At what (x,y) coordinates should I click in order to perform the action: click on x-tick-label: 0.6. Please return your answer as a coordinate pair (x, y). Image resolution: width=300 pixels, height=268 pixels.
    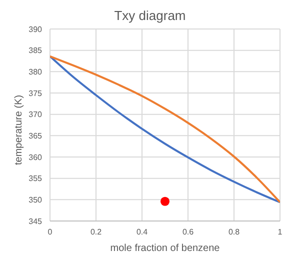
    Looking at the image, I should click on (188, 232).